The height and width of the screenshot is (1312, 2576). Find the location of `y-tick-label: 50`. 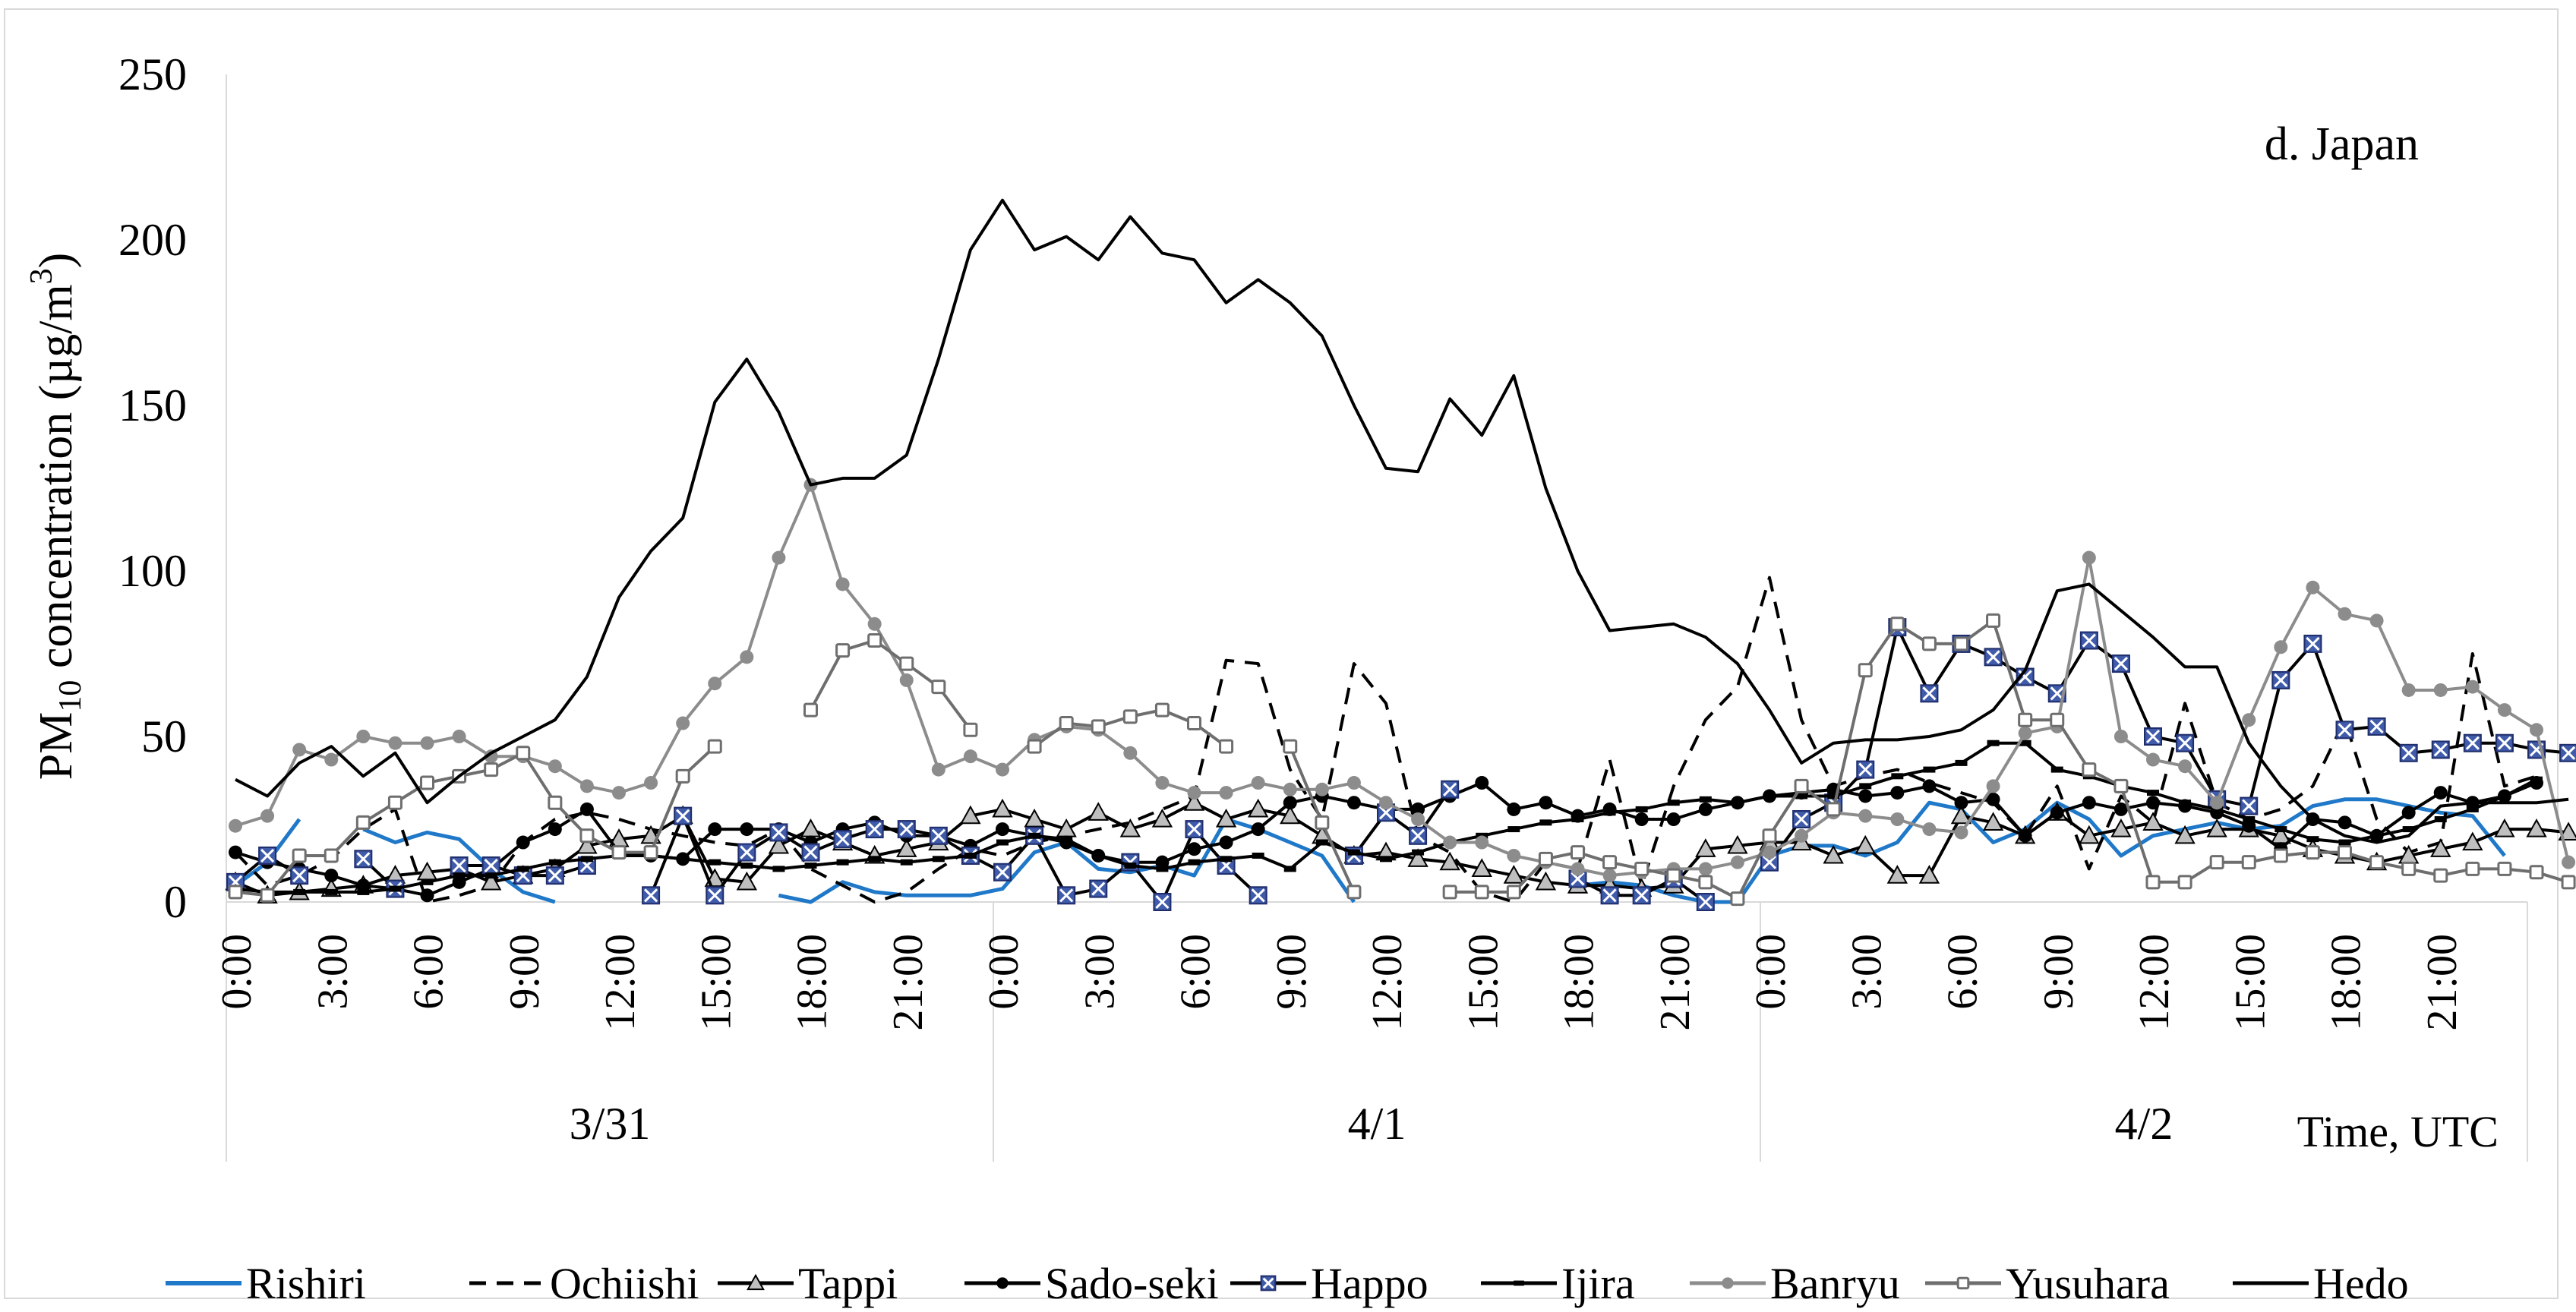

y-tick-label: 50 is located at coordinates (164, 737).